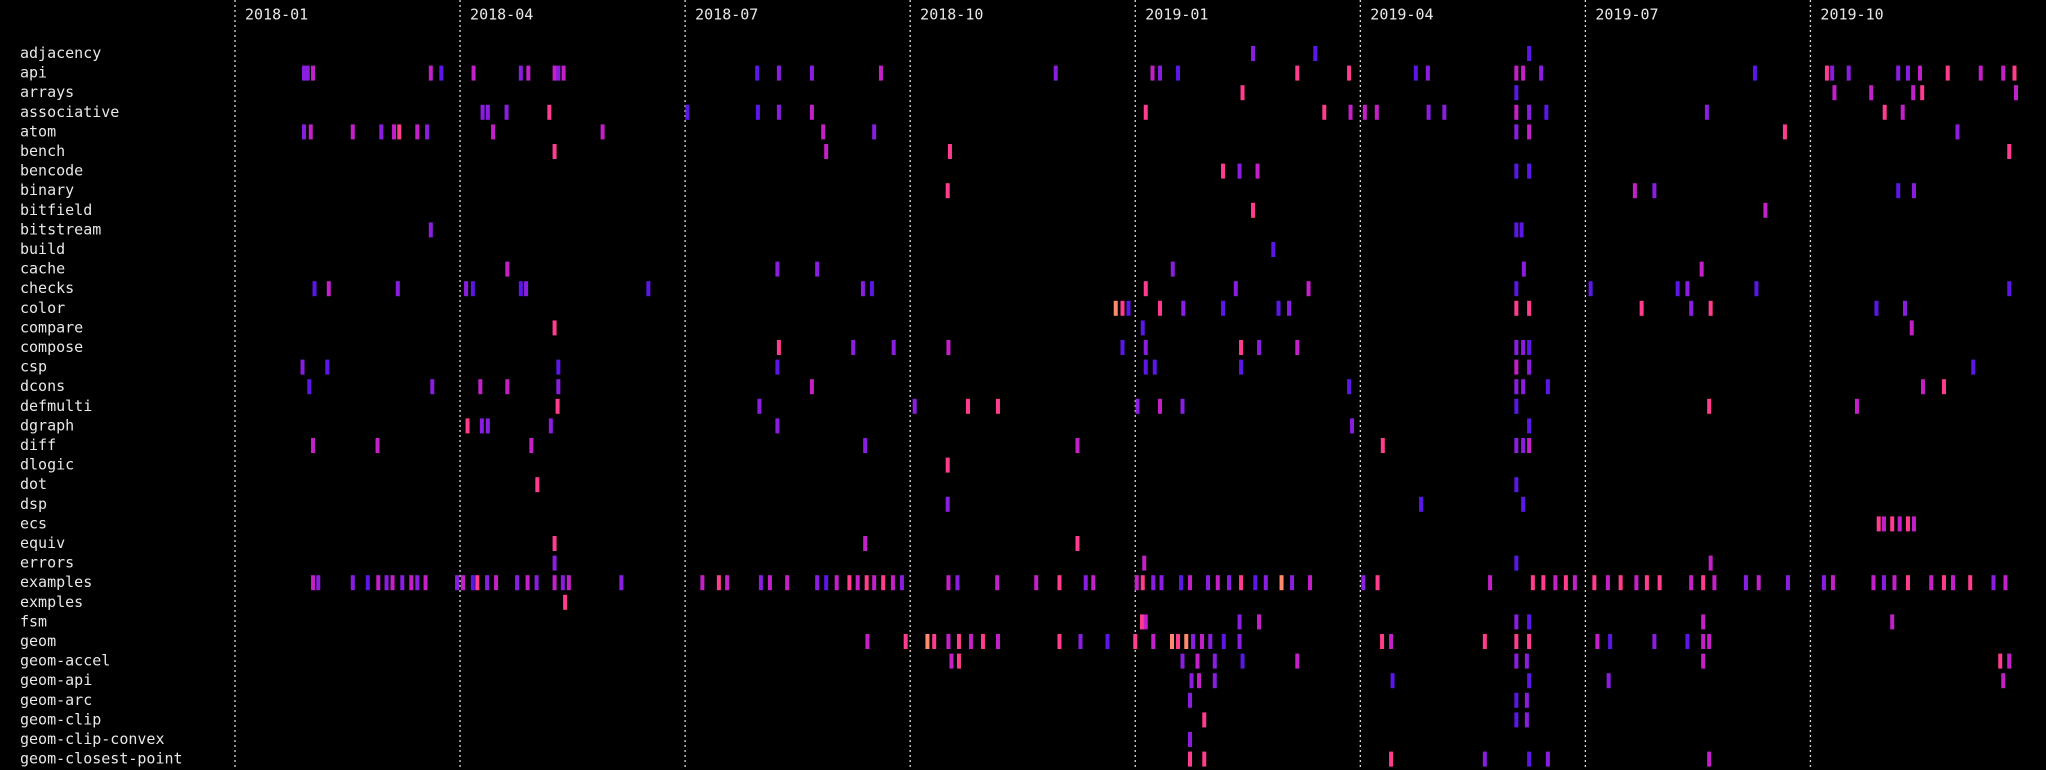  Describe the element at coordinates (60, 719) in the screenshot. I see `row-label: geom-clip` at that location.